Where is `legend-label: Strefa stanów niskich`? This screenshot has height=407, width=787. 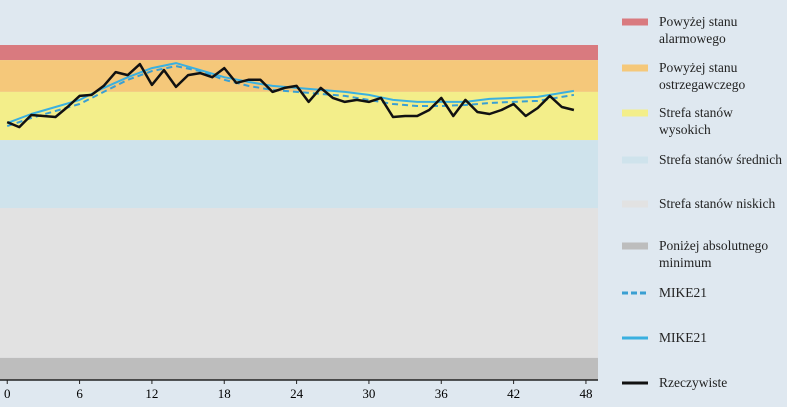
legend-label: Strefa stanów niskich is located at coordinates (717, 203).